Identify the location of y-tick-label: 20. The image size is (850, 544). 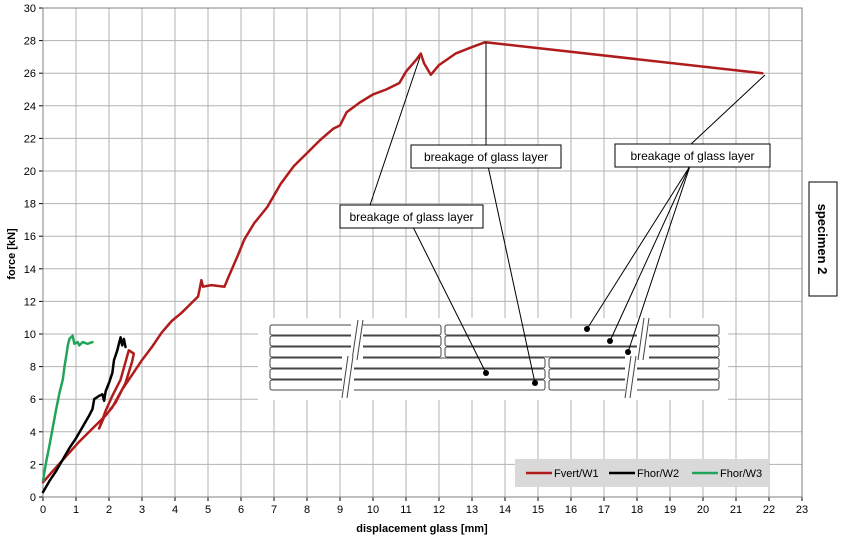
(30, 172).